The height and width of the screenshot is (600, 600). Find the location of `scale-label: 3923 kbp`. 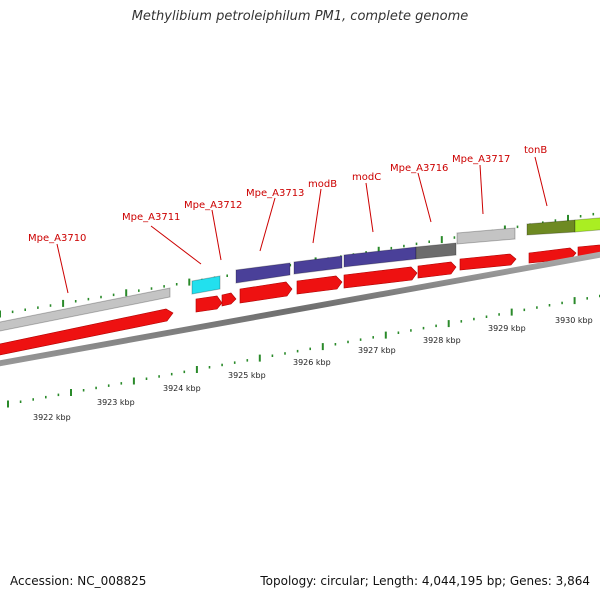

scale-label: 3923 kbp is located at coordinates (116, 402).